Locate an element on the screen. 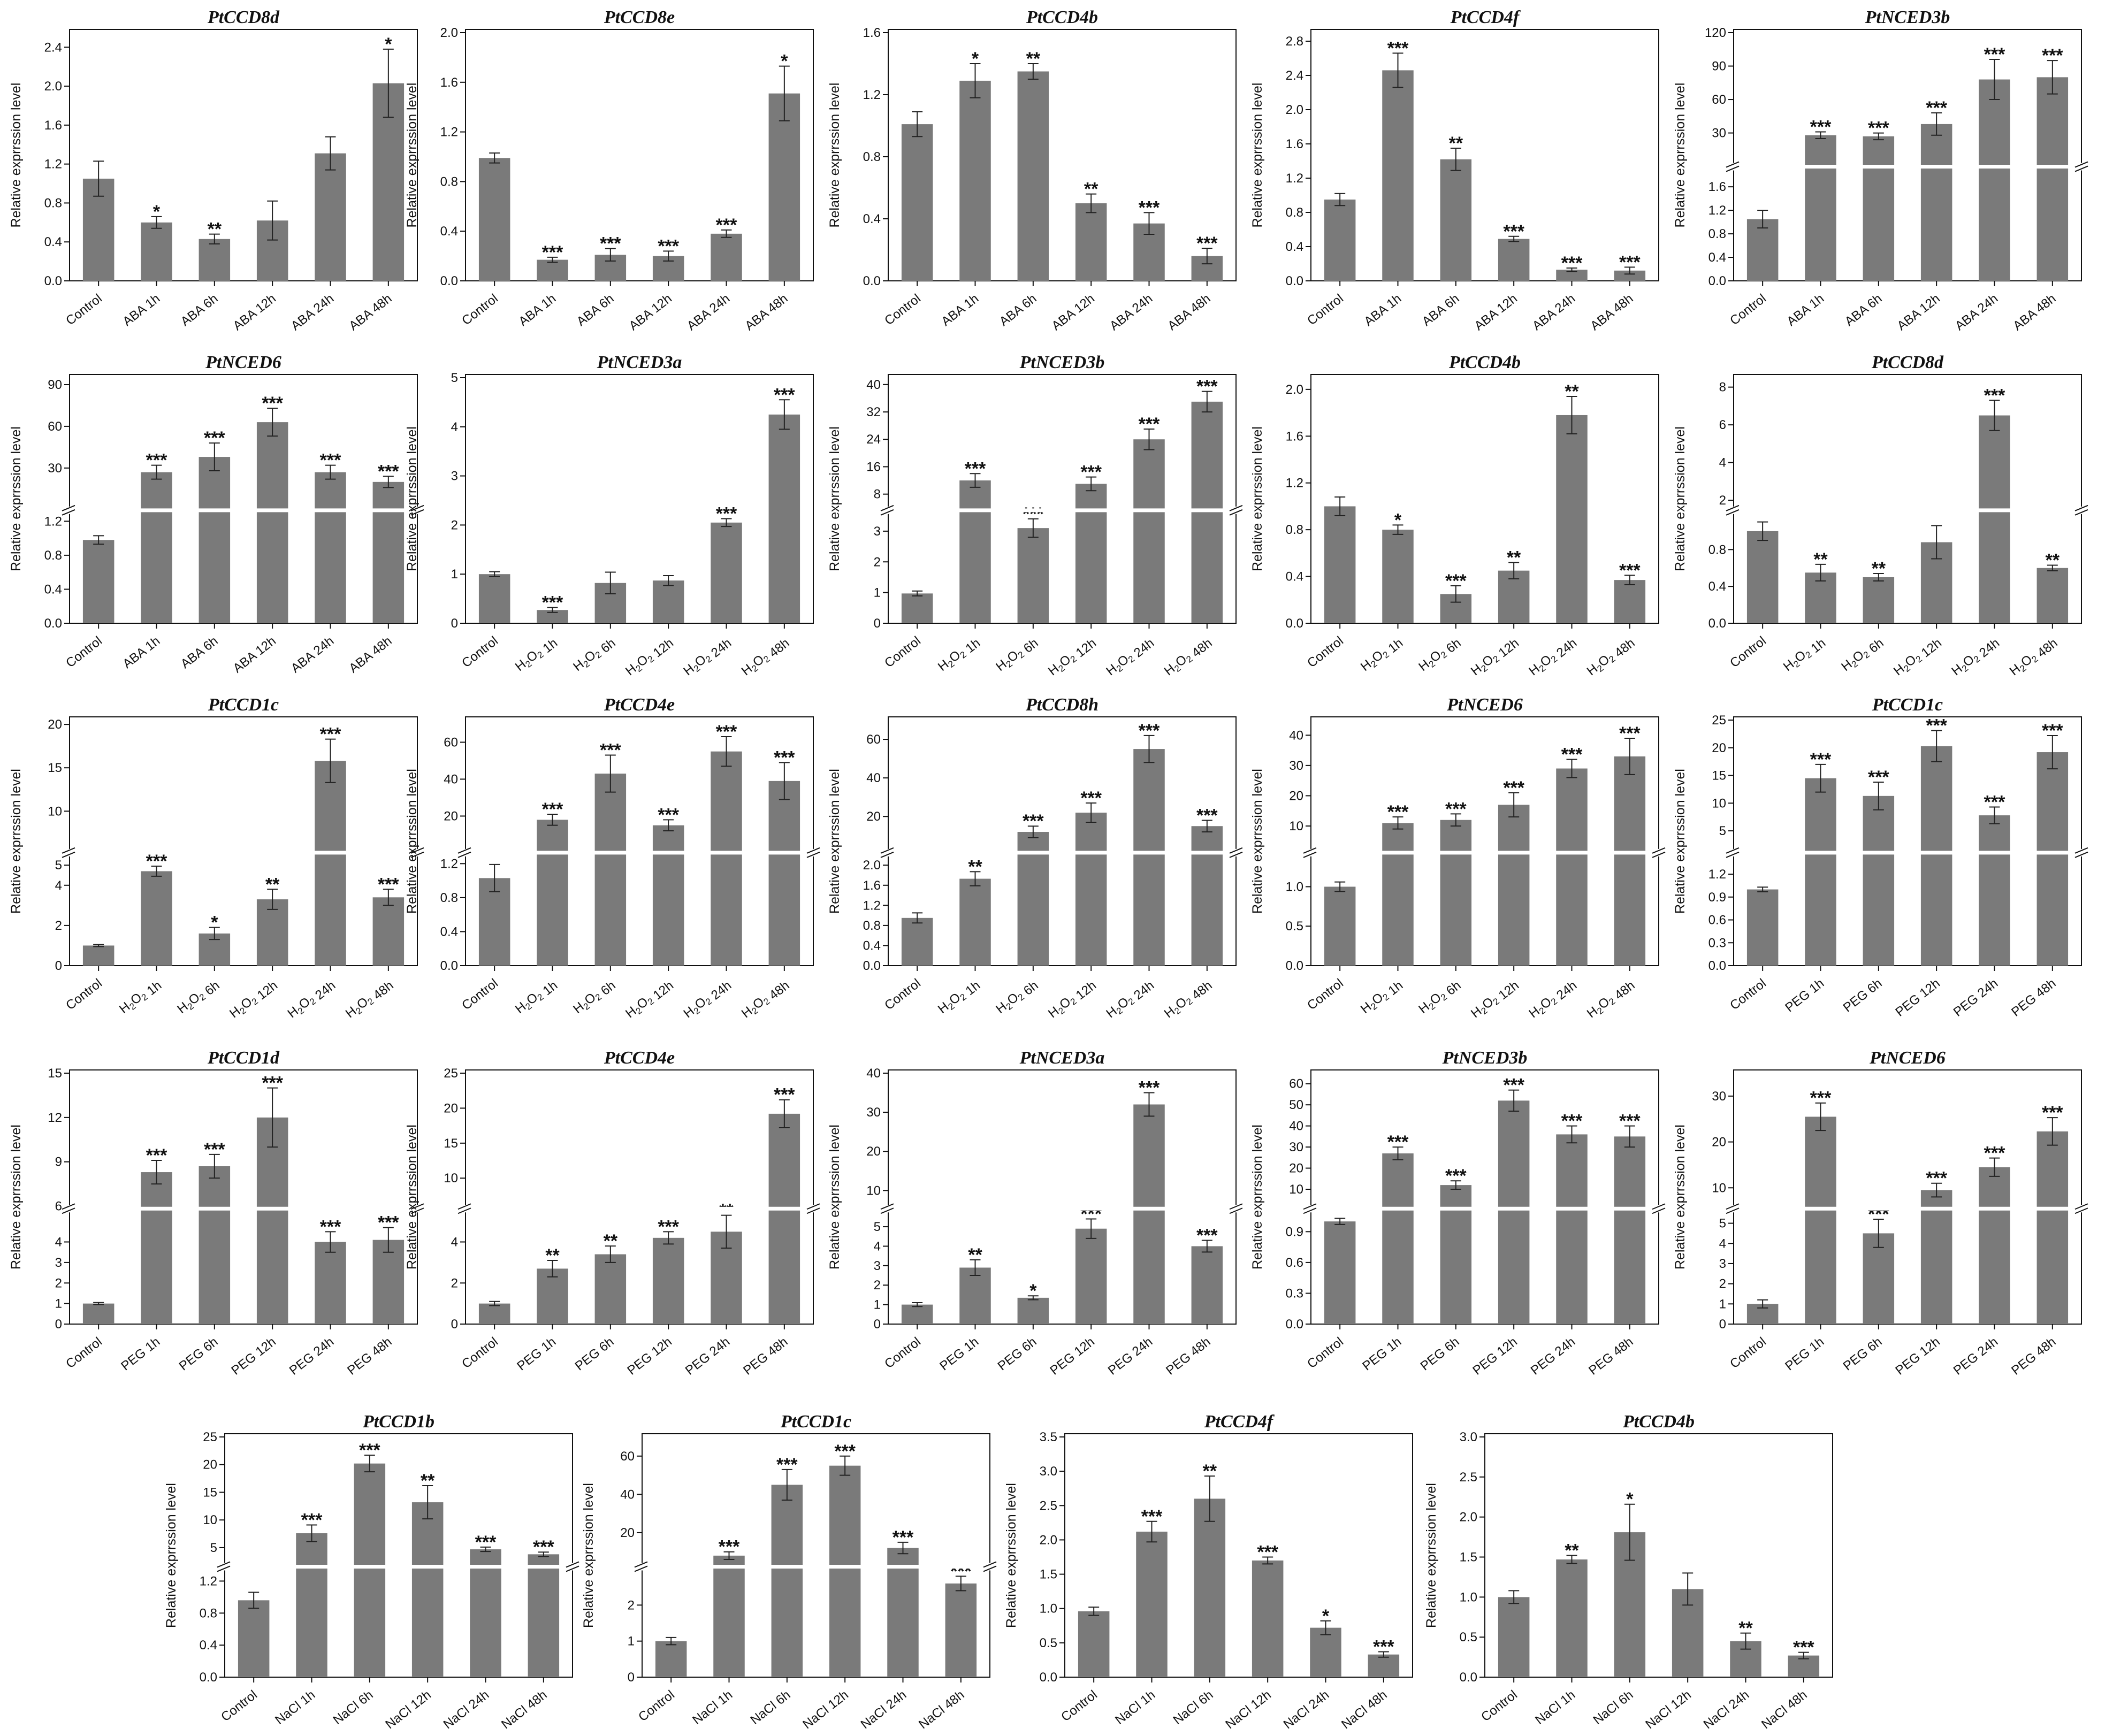 This screenshot has width=2113, height=1736. x-tick-label: ABA 24h is located at coordinates (1554, 312).